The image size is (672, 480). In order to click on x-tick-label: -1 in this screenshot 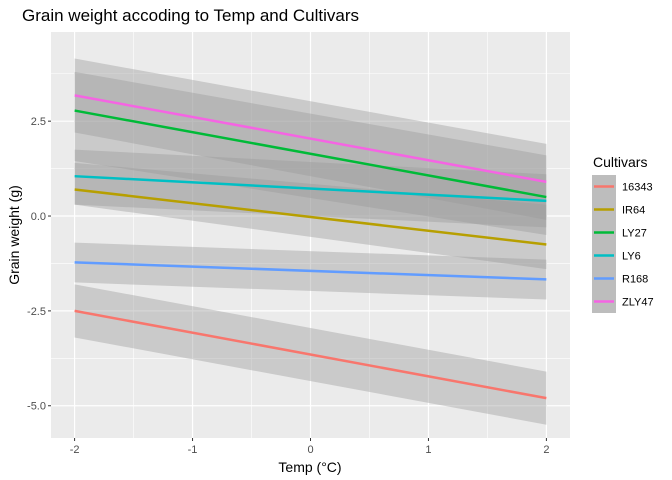, I will do `click(193, 450)`.